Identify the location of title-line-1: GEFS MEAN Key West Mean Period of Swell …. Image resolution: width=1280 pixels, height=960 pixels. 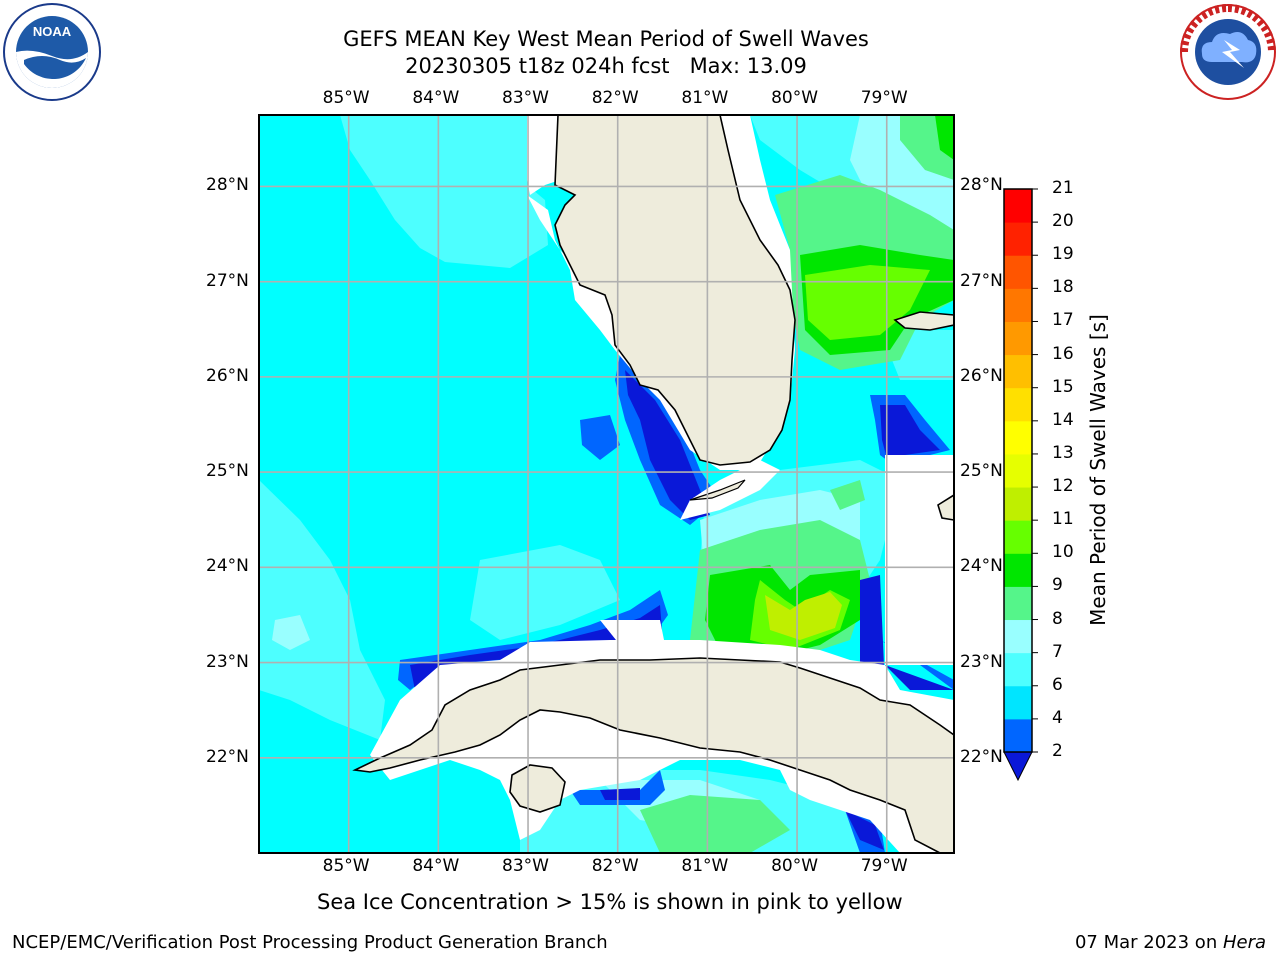
(606, 39).